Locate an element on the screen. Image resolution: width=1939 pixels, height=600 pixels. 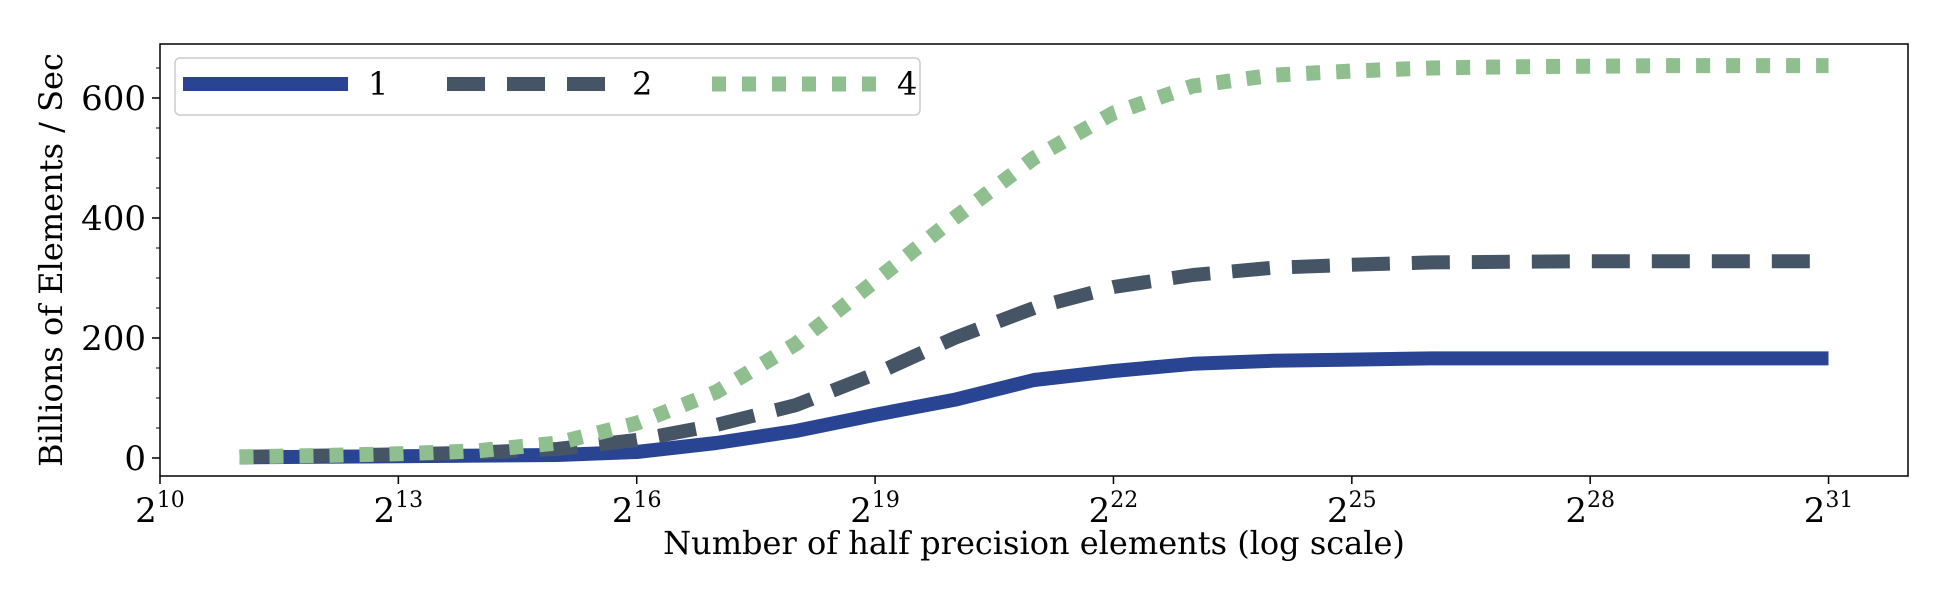
legend-label-4: 4 is located at coordinates (907, 84).